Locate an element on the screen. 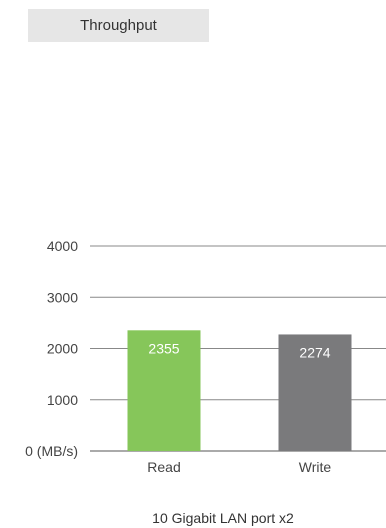 Image resolution: width=386 pixels, height=528 pixels. tab-throughput: Throughput is located at coordinates (118, 25).